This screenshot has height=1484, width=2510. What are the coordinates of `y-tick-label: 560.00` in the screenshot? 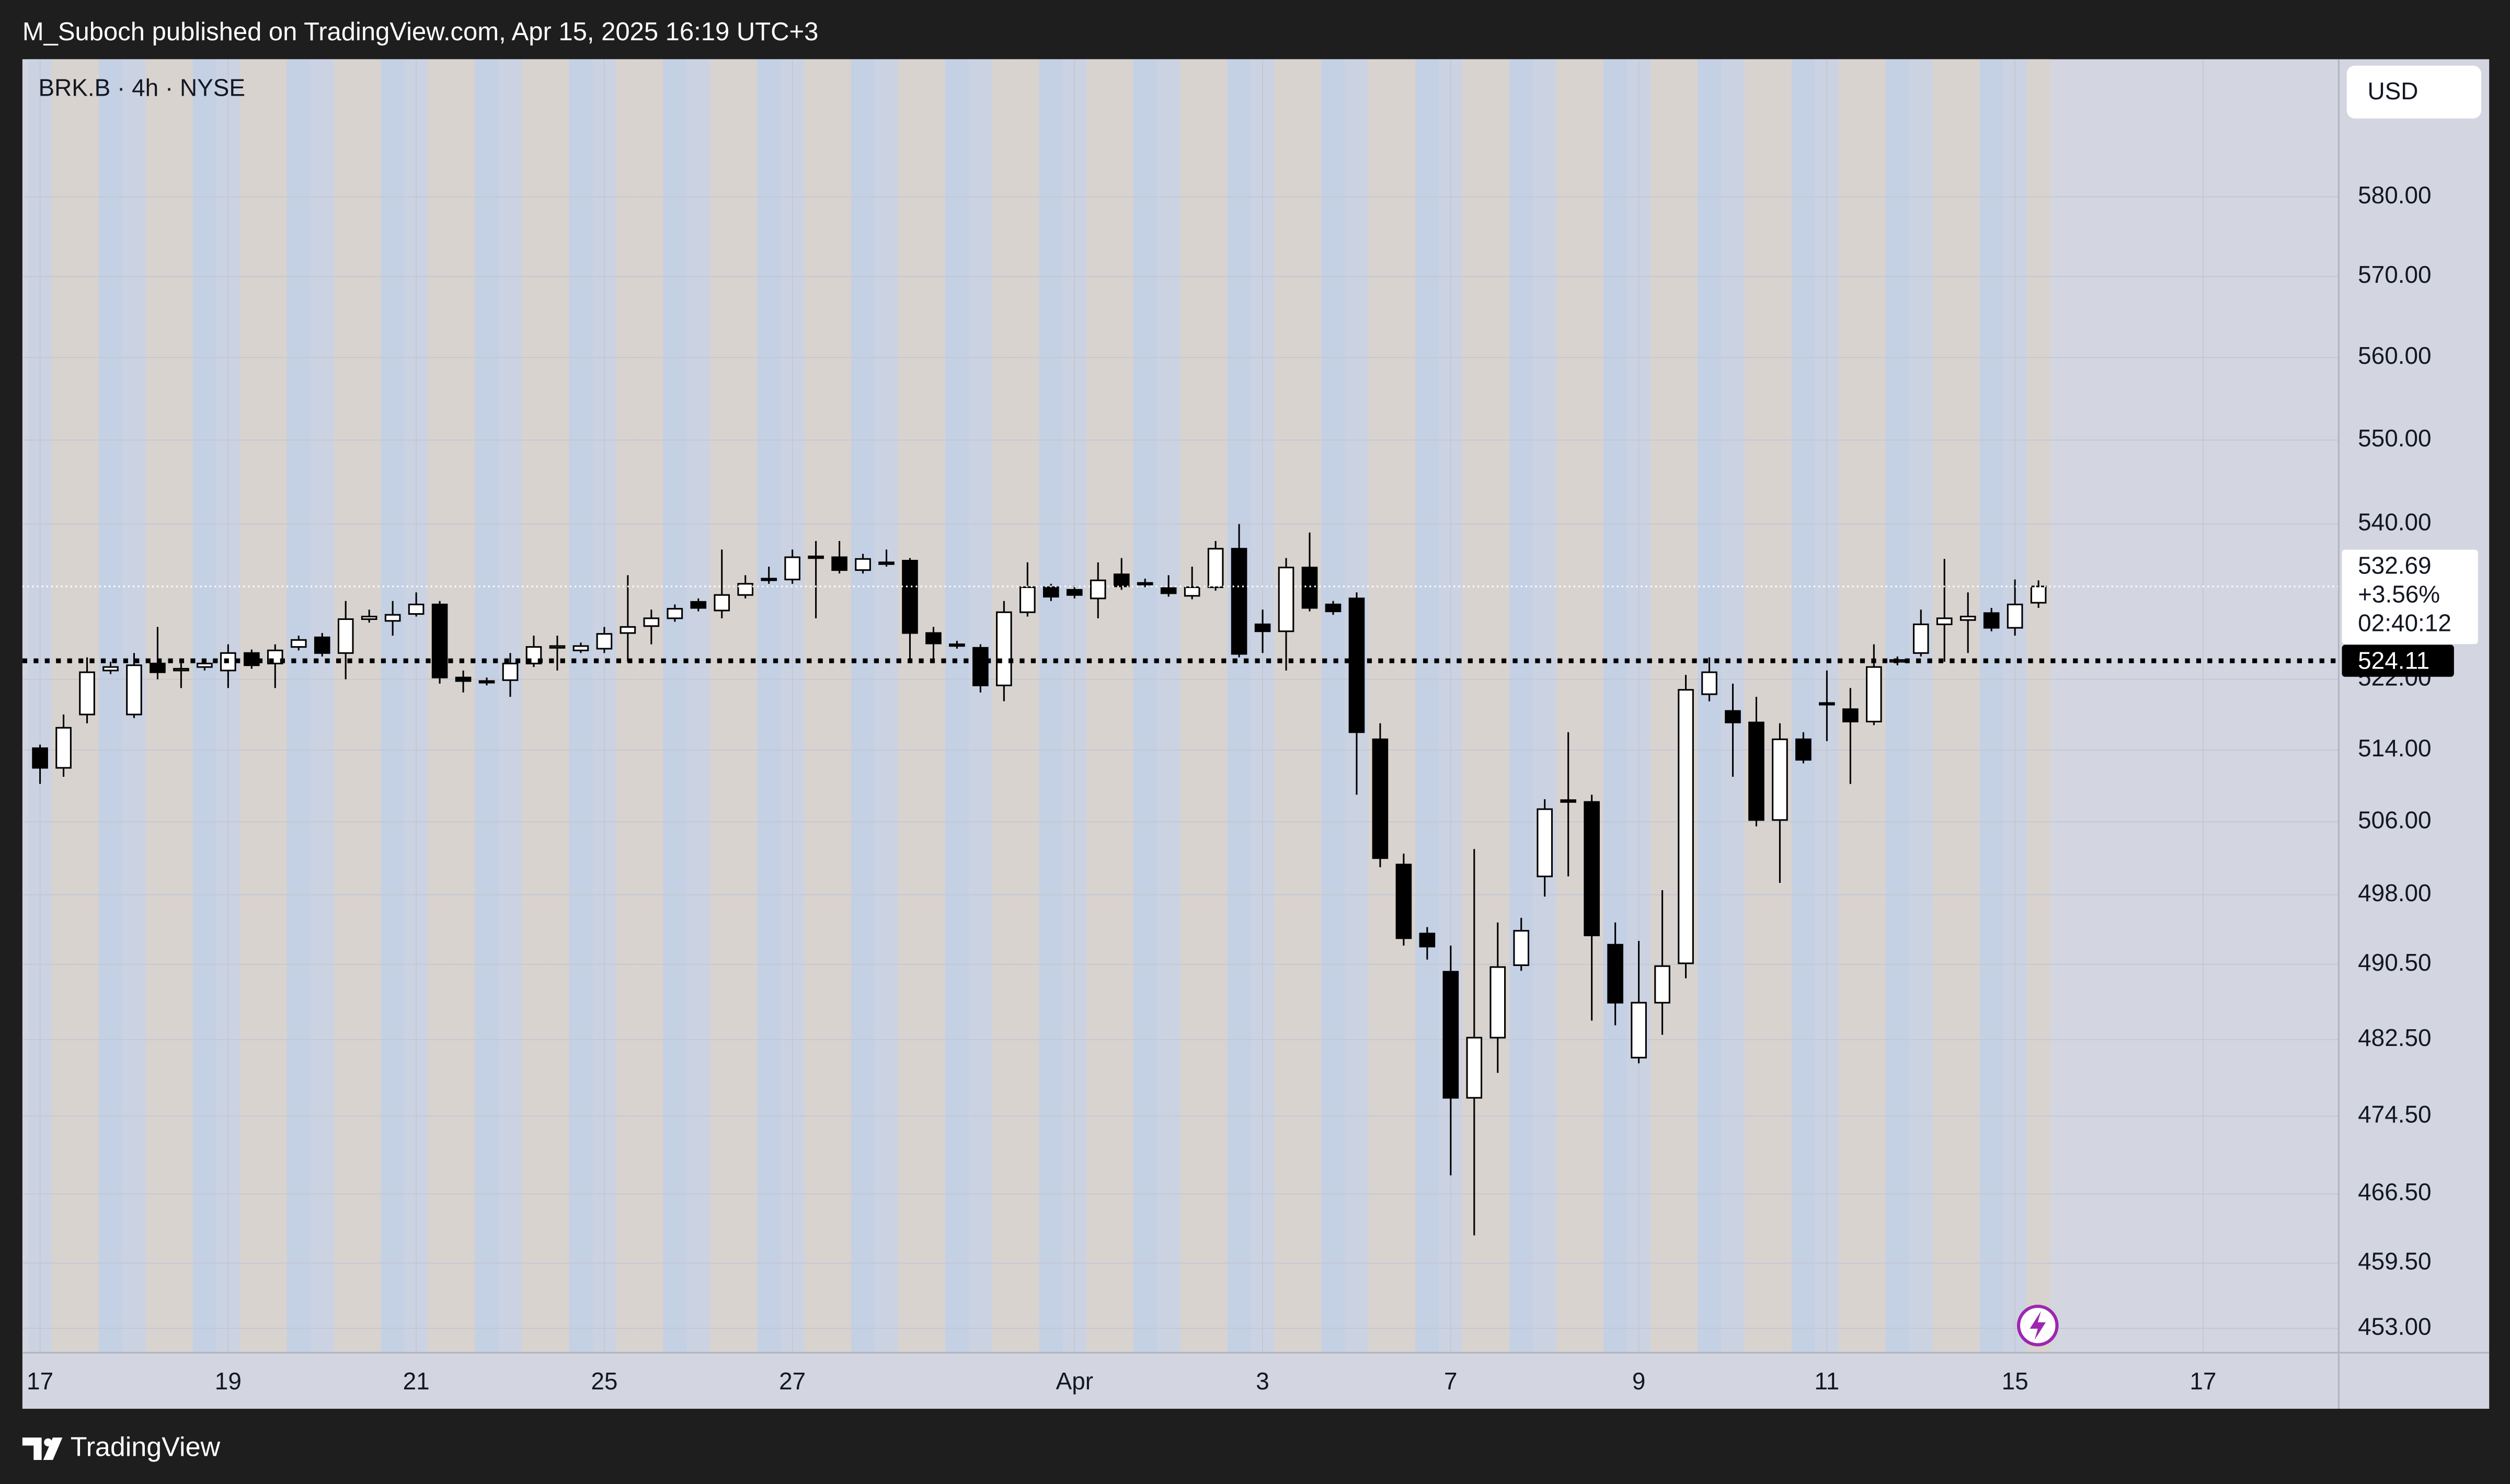 It's located at (2394, 355).